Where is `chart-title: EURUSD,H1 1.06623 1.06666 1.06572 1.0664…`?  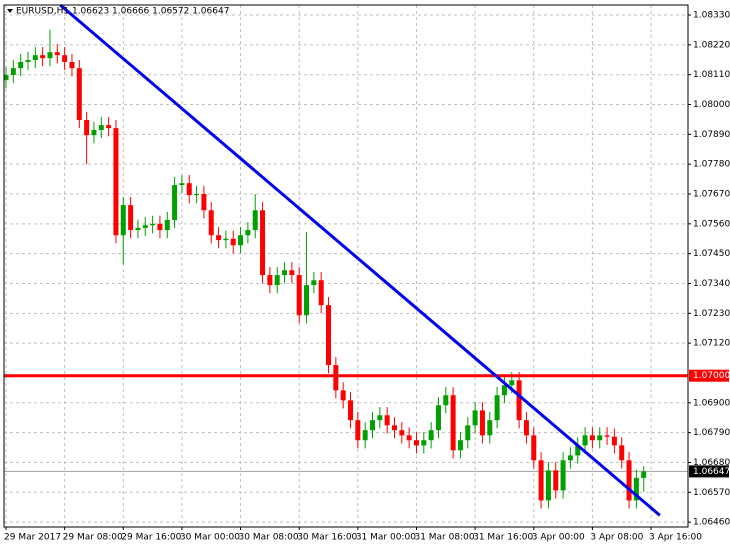
chart-title: EURUSD,H1 1.06623 1.06666 1.06572 1.0664… is located at coordinates (122, 12).